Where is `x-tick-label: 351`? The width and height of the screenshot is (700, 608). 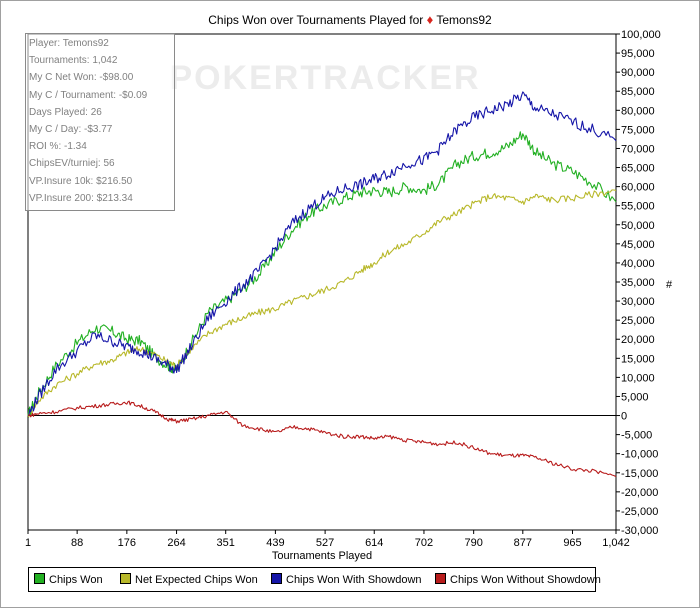 x-tick-label: 351 is located at coordinates (226, 543).